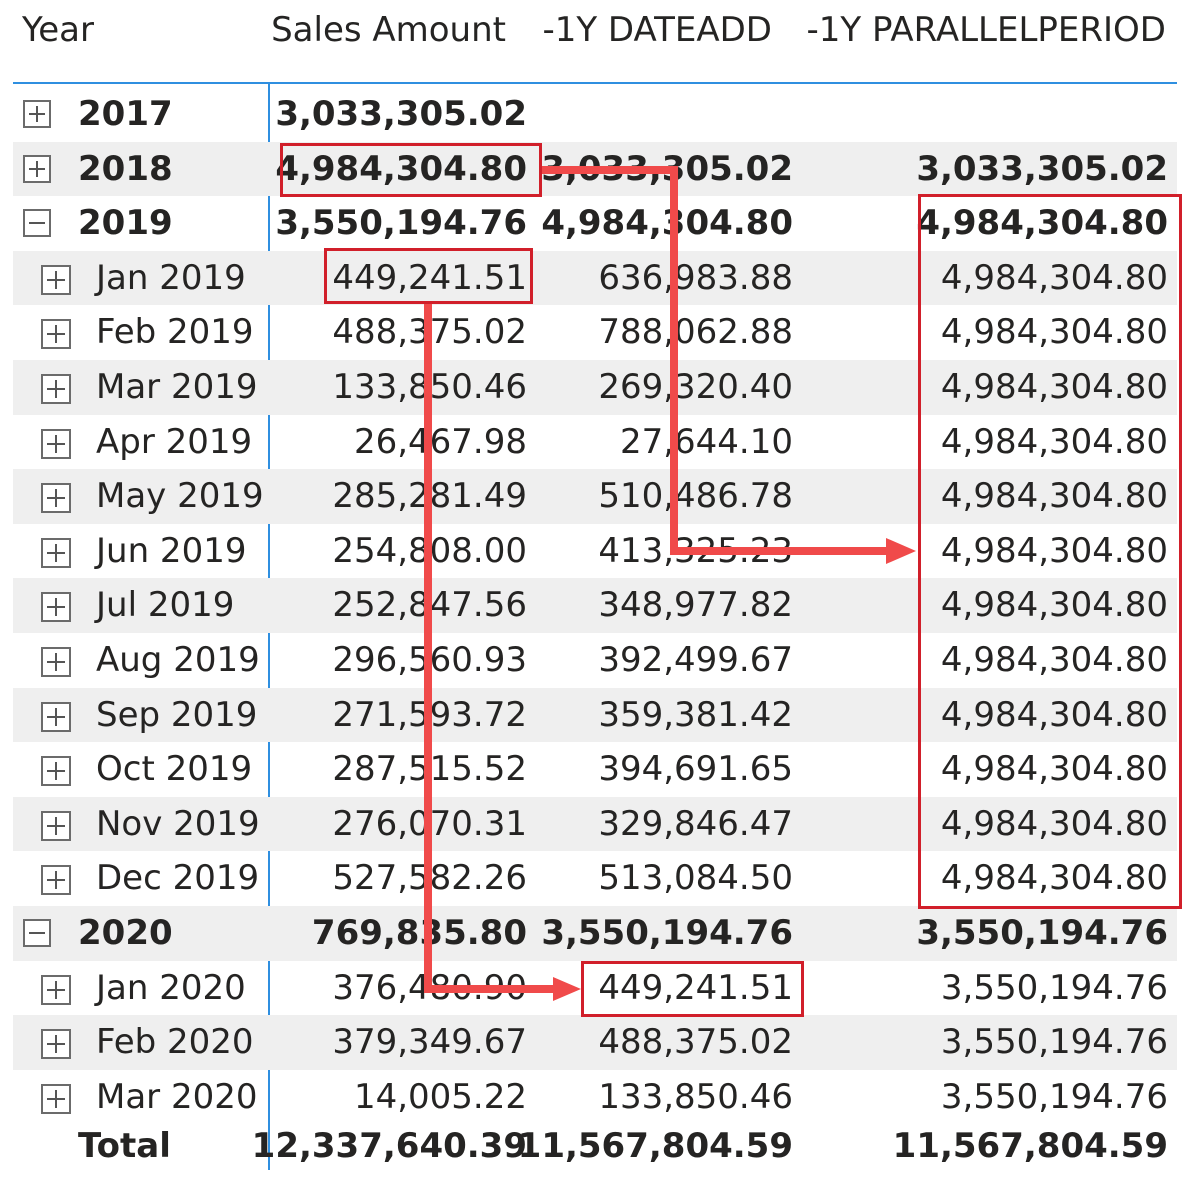  What do you see at coordinates (695, 987) in the screenshot?
I see `dateadd-cell: 449,241.51` at bounding box center [695, 987].